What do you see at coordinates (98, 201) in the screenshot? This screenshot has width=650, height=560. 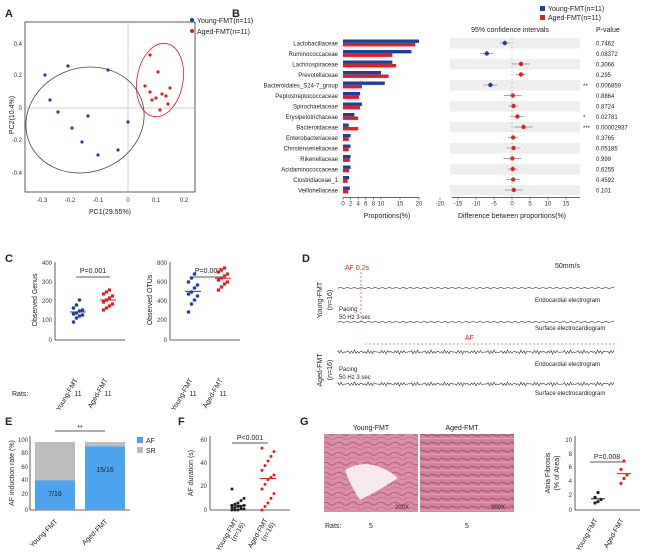 I see `pca-xtick-2: -0.1` at bounding box center [98, 201].